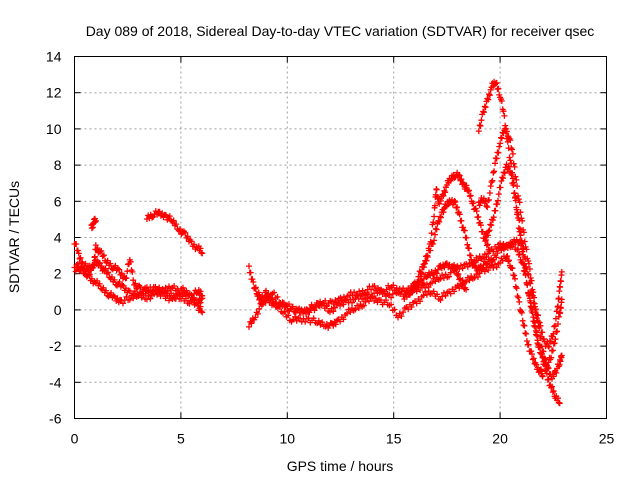 Image resolution: width=640 pixels, height=480 pixels. Describe the element at coordinates (181, 439) in the screenshot. I see `x-tick-label: 5` at that location.